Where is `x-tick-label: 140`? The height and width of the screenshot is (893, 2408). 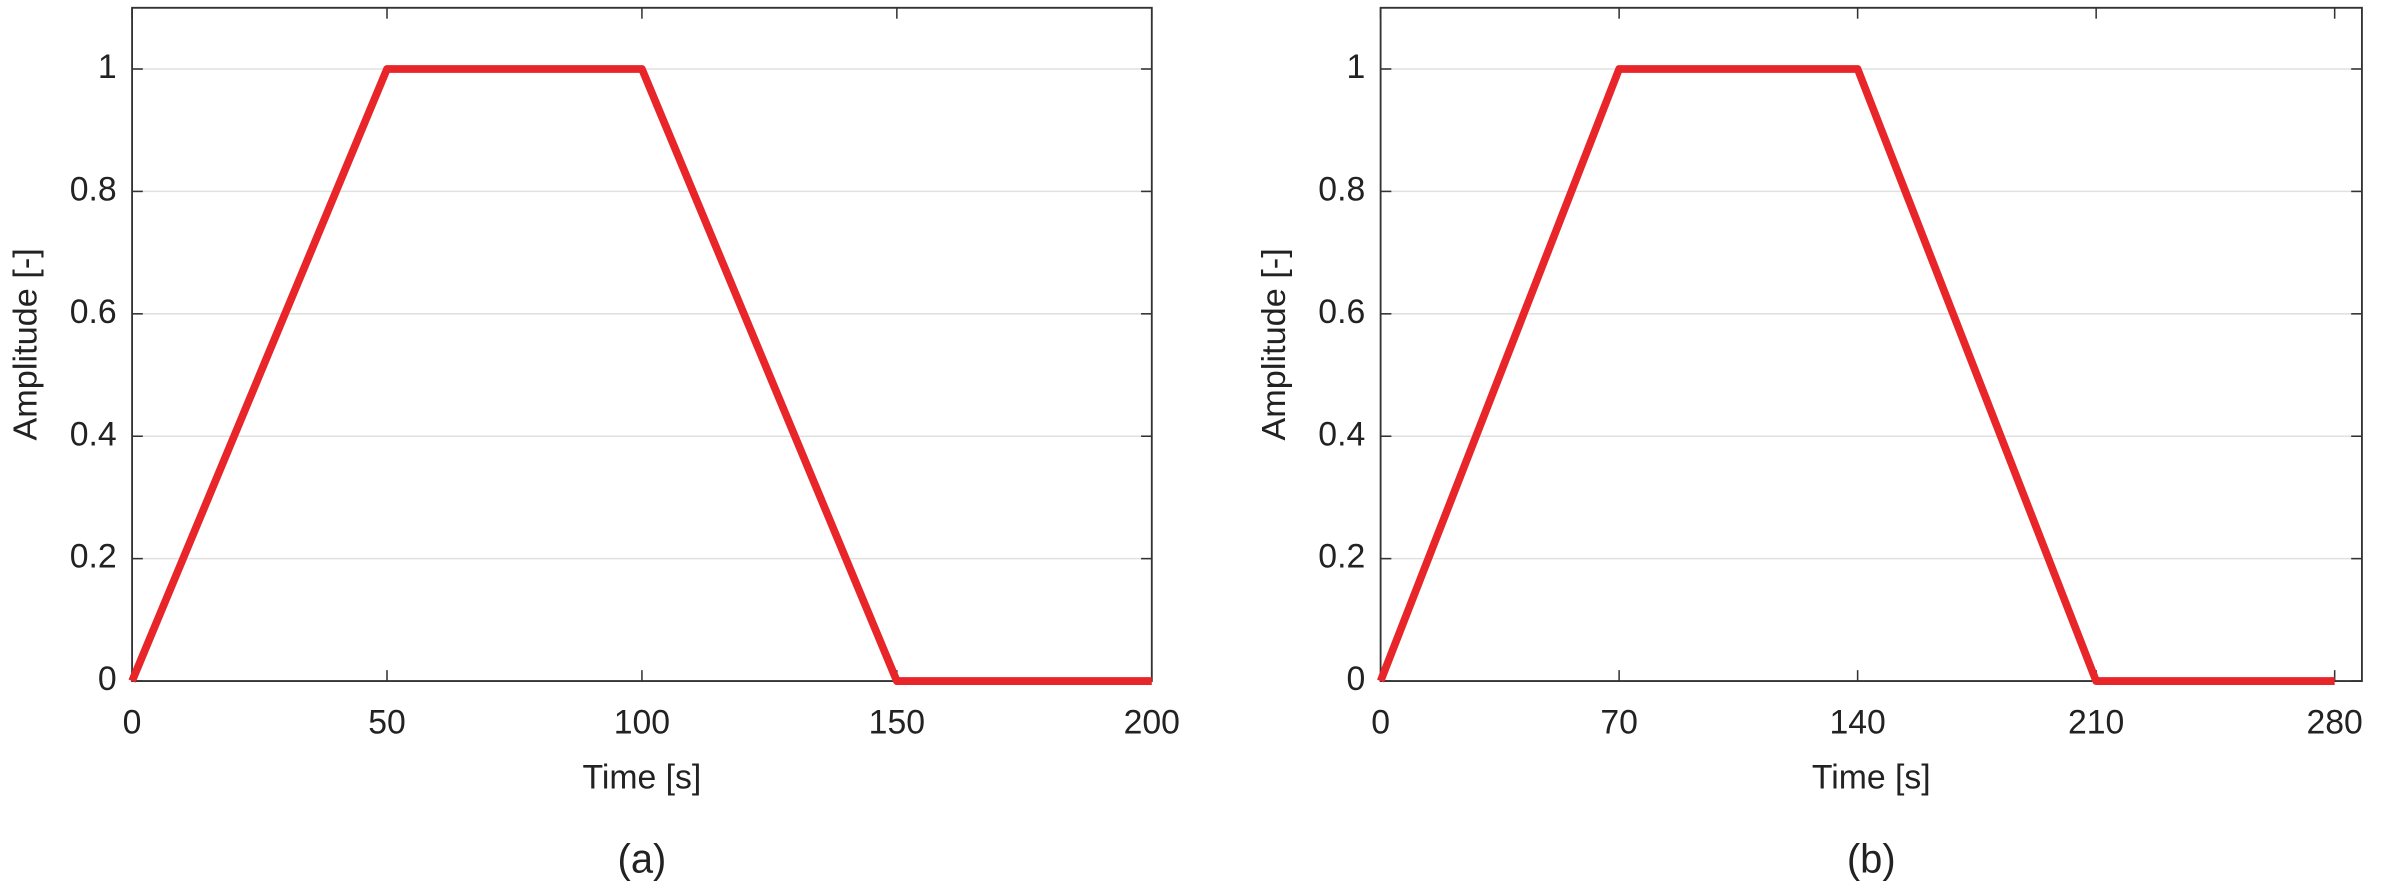 x-tick-label: 140 is located at coordinates (1857, 723).